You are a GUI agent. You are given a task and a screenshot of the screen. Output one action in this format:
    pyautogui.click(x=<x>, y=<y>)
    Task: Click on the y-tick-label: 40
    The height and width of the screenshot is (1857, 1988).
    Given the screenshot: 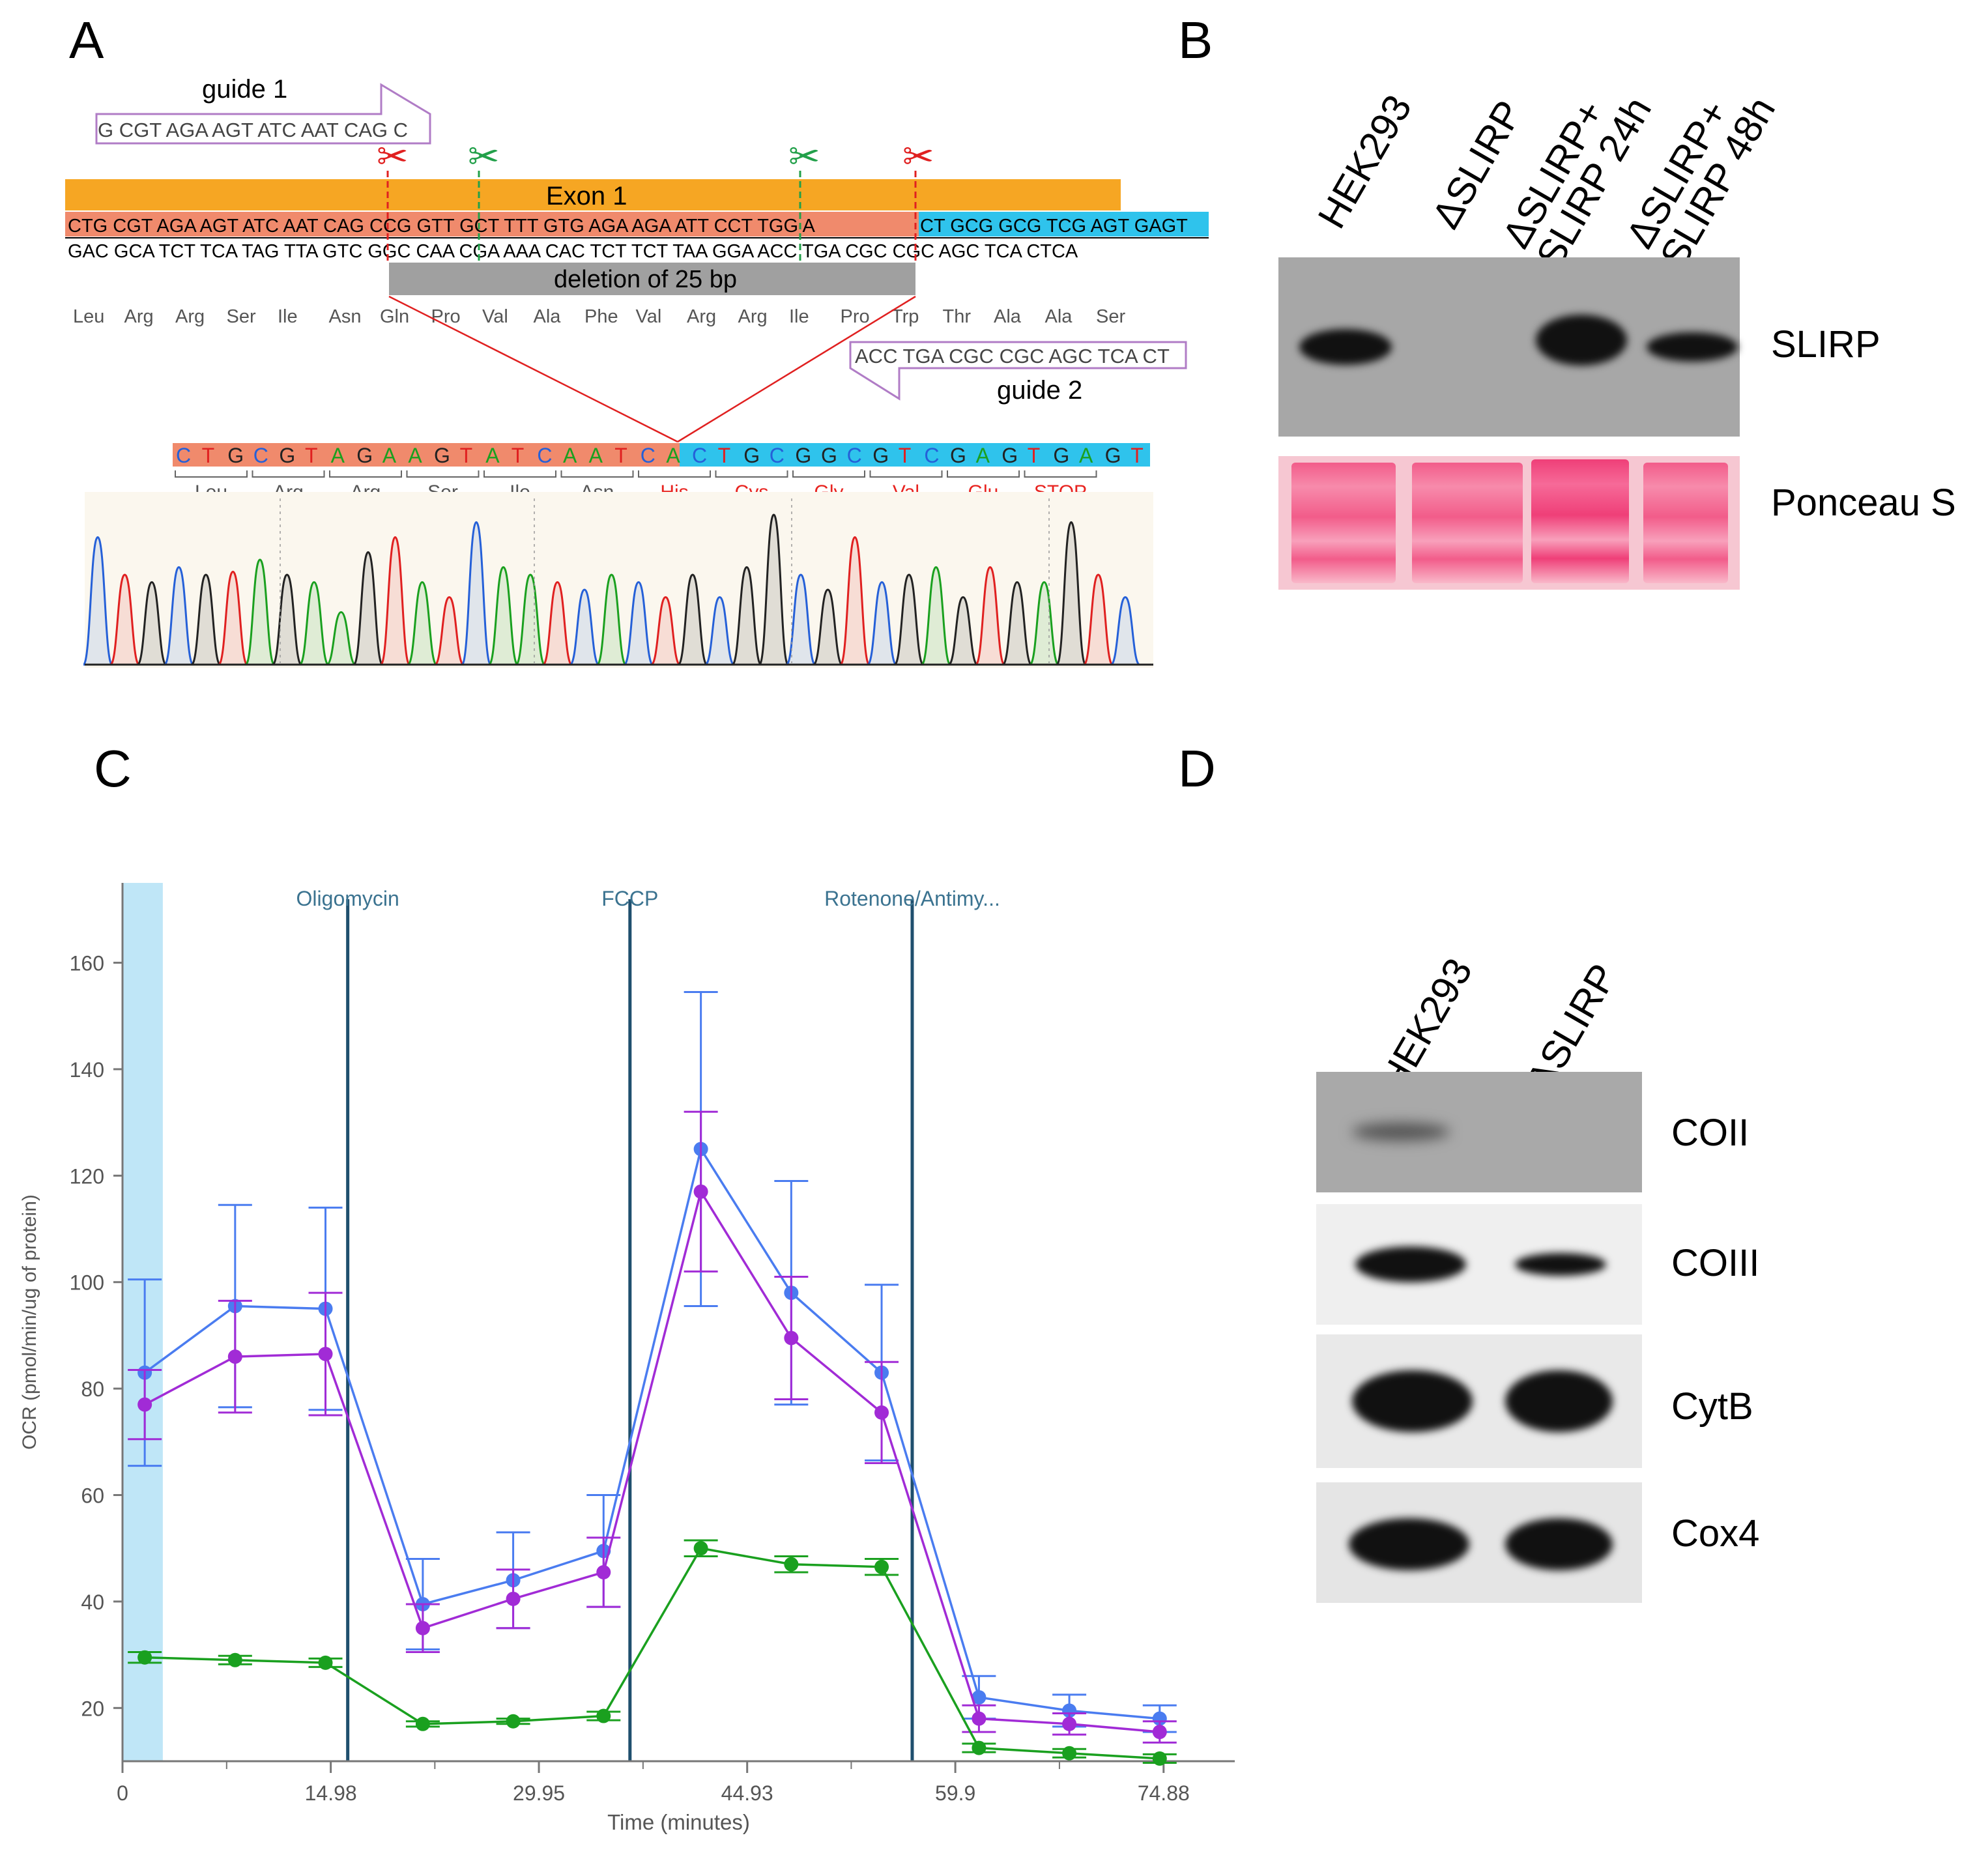 What is the action you would take?
    pyautogui.click(x=92, y=1602)
    